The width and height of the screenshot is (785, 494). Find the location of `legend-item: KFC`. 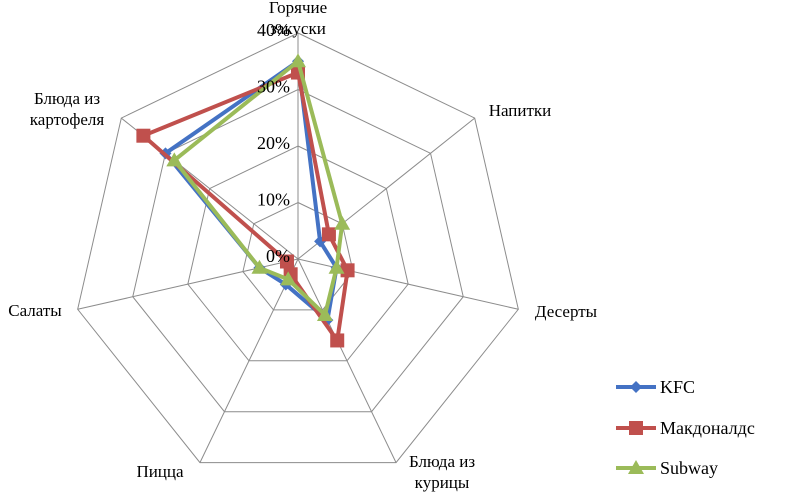

legend-item: KFC is located at coordinates (655, 387).